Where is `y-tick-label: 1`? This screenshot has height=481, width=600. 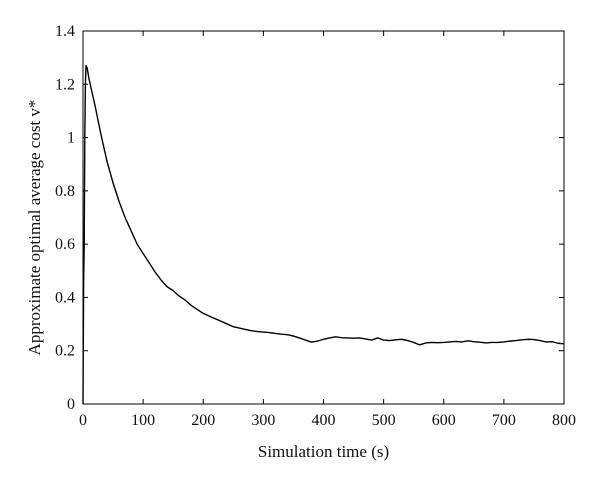
y-tick-label: 1 is located at coordinates (71, 138).